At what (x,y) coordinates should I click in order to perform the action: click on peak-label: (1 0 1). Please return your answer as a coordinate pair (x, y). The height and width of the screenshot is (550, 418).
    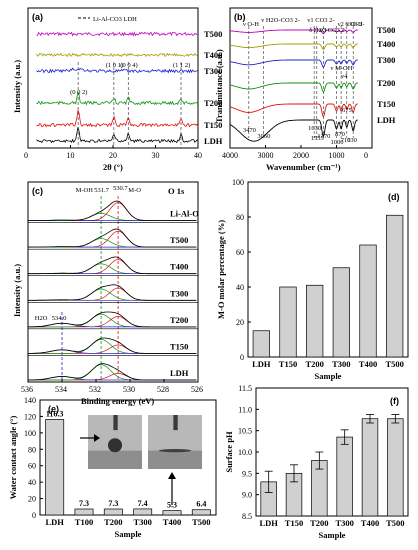
    Looking at the image, I should click on (114, 65).